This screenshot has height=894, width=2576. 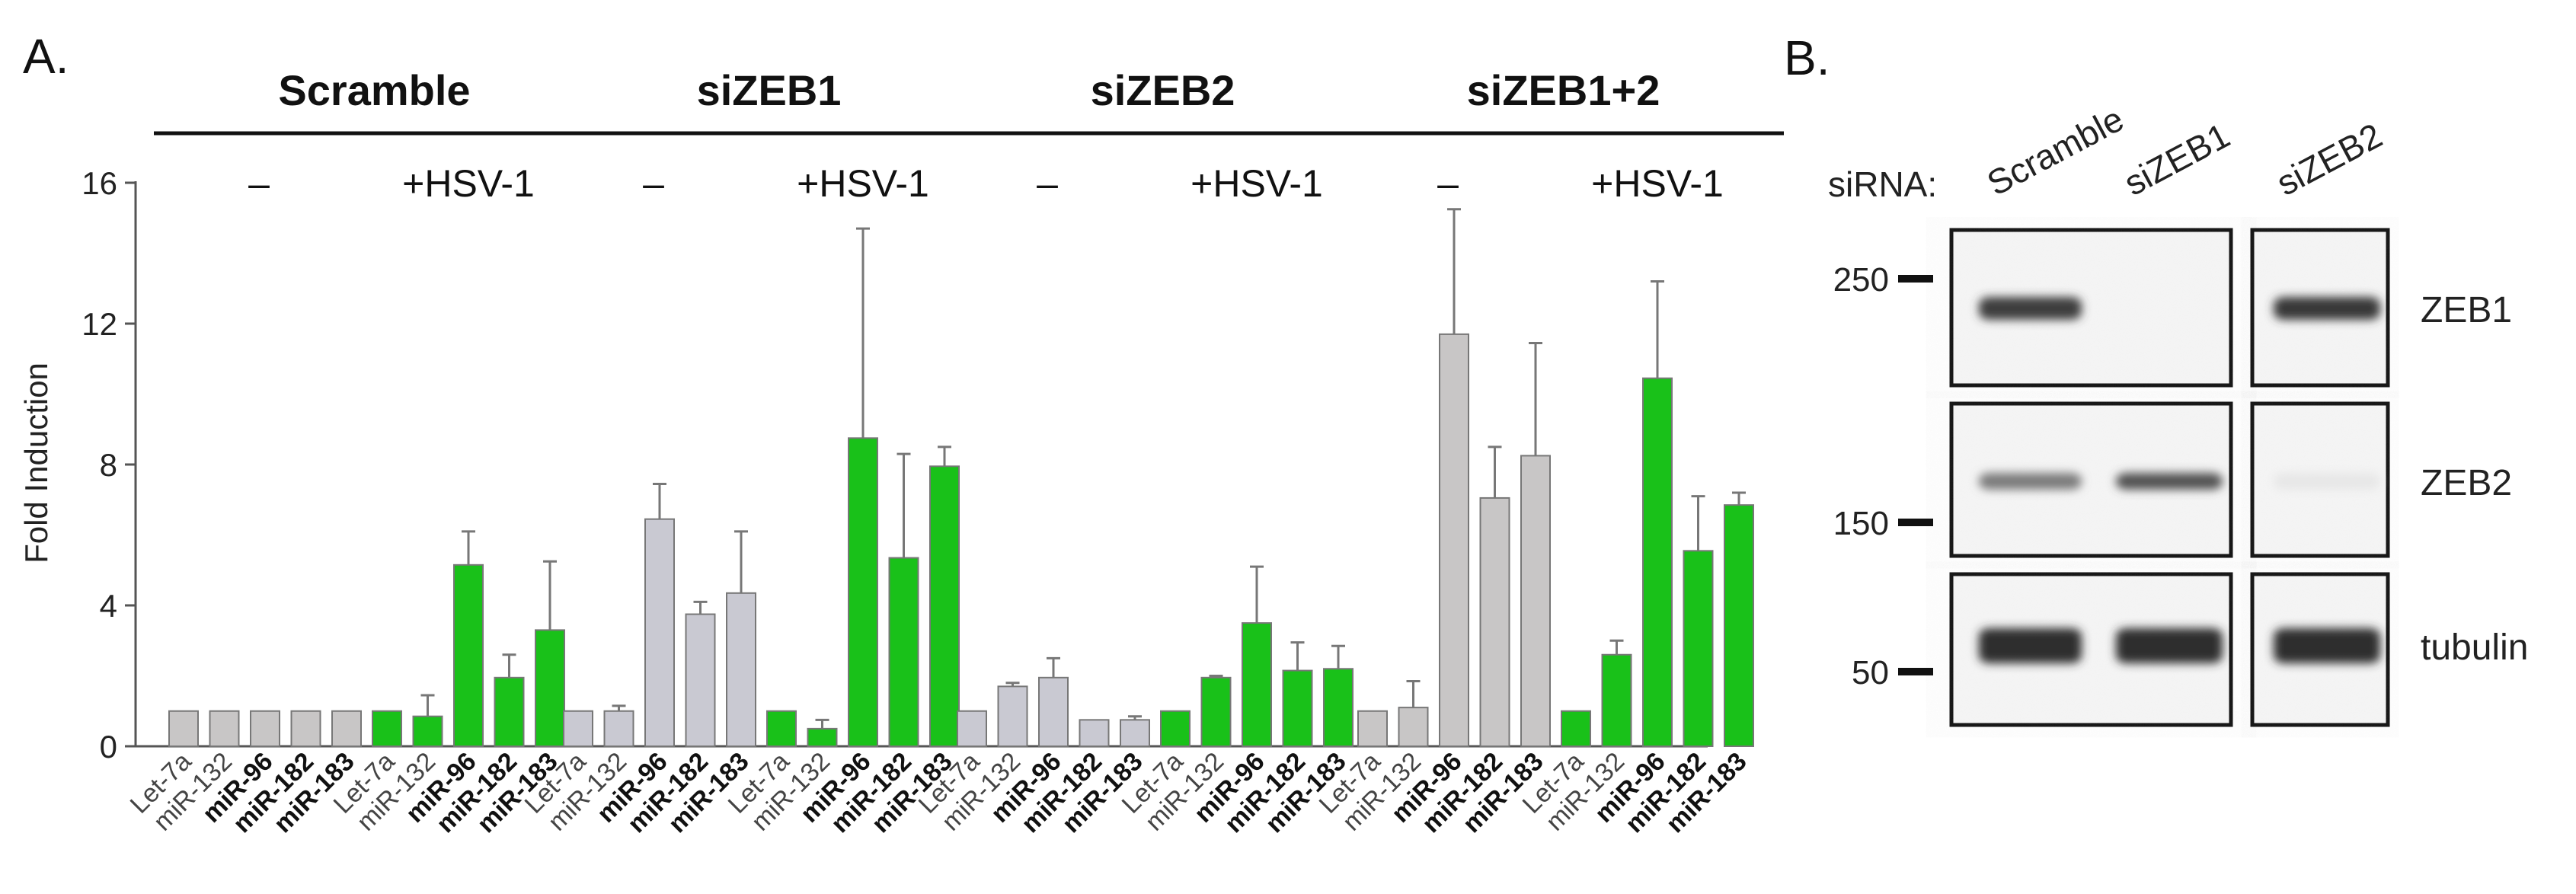 I want to click on lane-label: siZEB2, so click(x=2329, y=159).